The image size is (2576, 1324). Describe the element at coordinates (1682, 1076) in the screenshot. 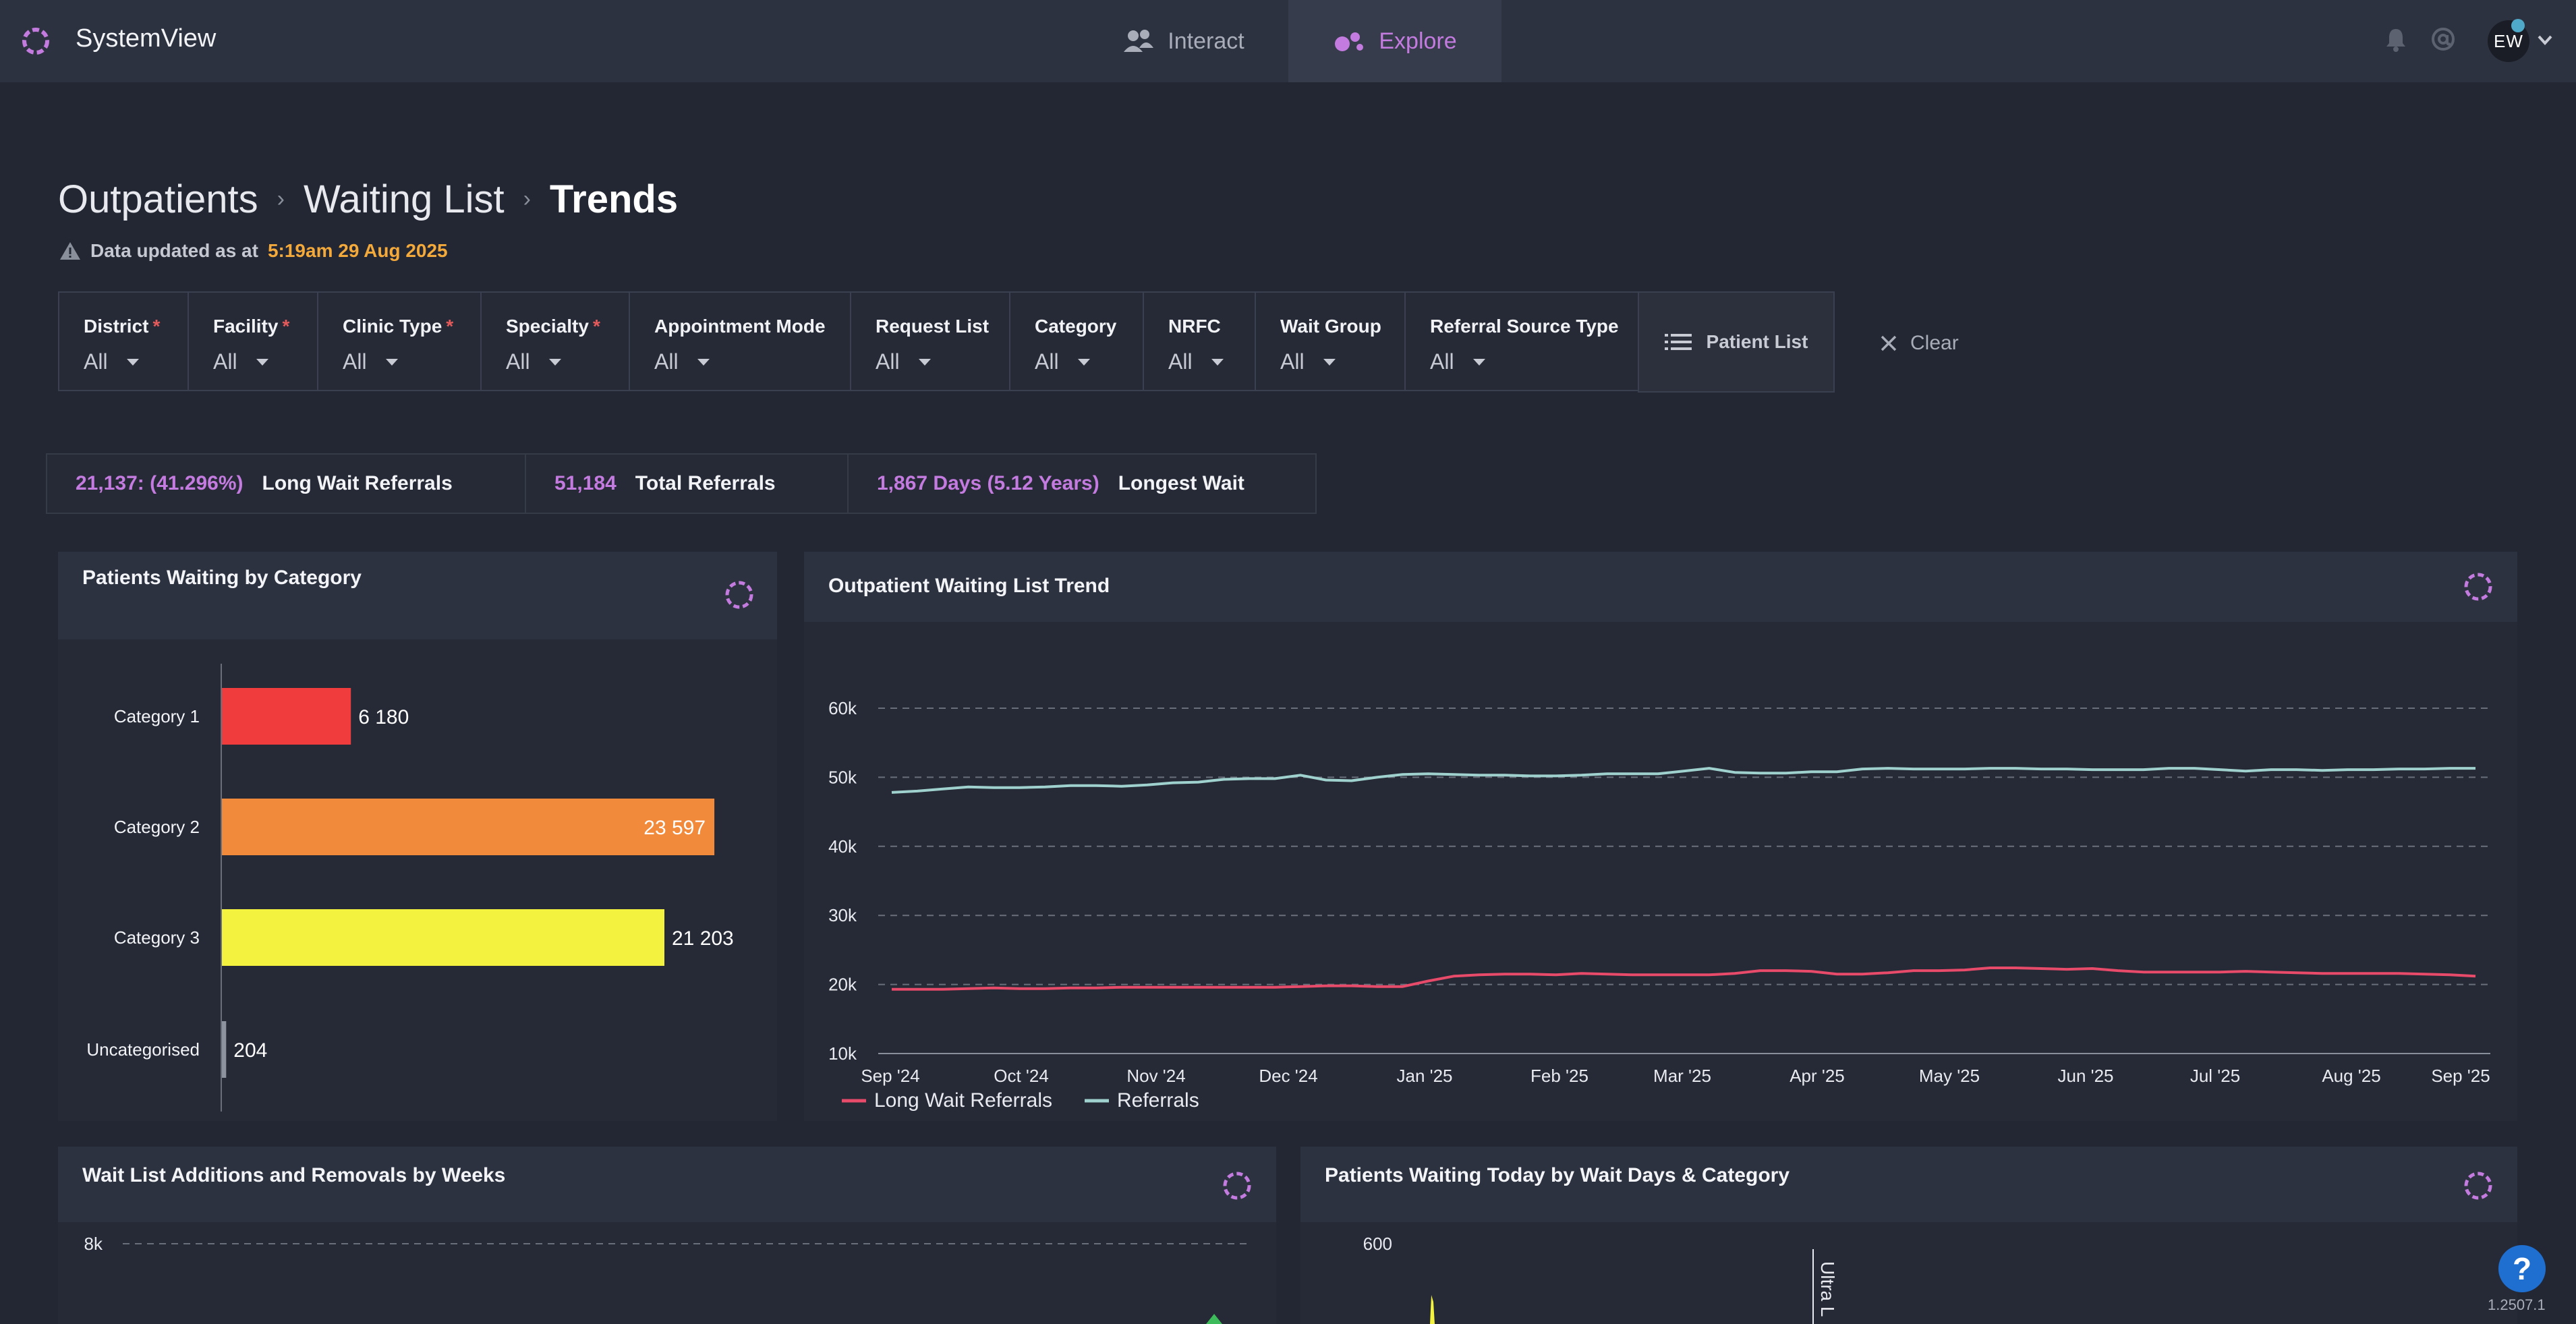

I see `x-tick-label: Mar '25` at that location.